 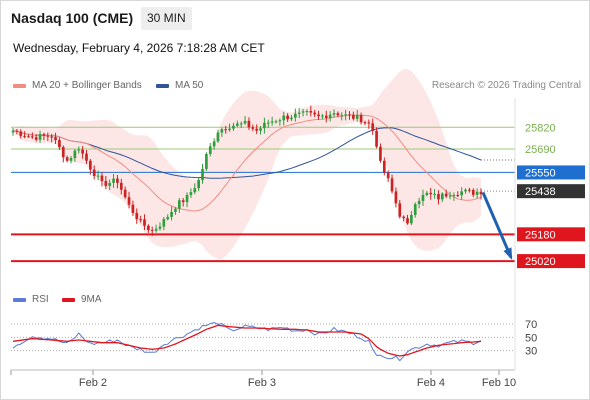 I want to click on rsi-swatch, so click(x=19, y=299).